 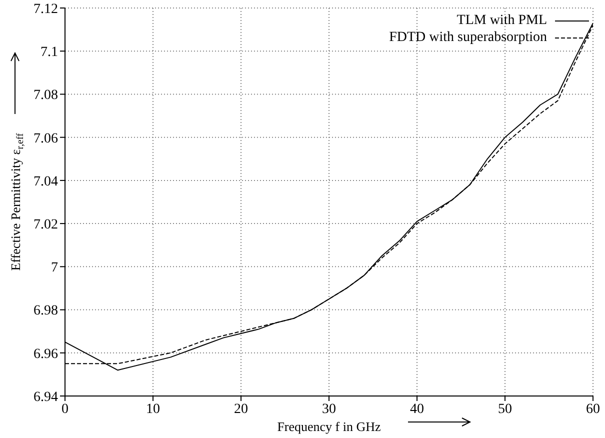 What do you see at coordinates (417, 409) in the screenshot?
I see `x-tick-label: 40` at bounding box center [417, 409].